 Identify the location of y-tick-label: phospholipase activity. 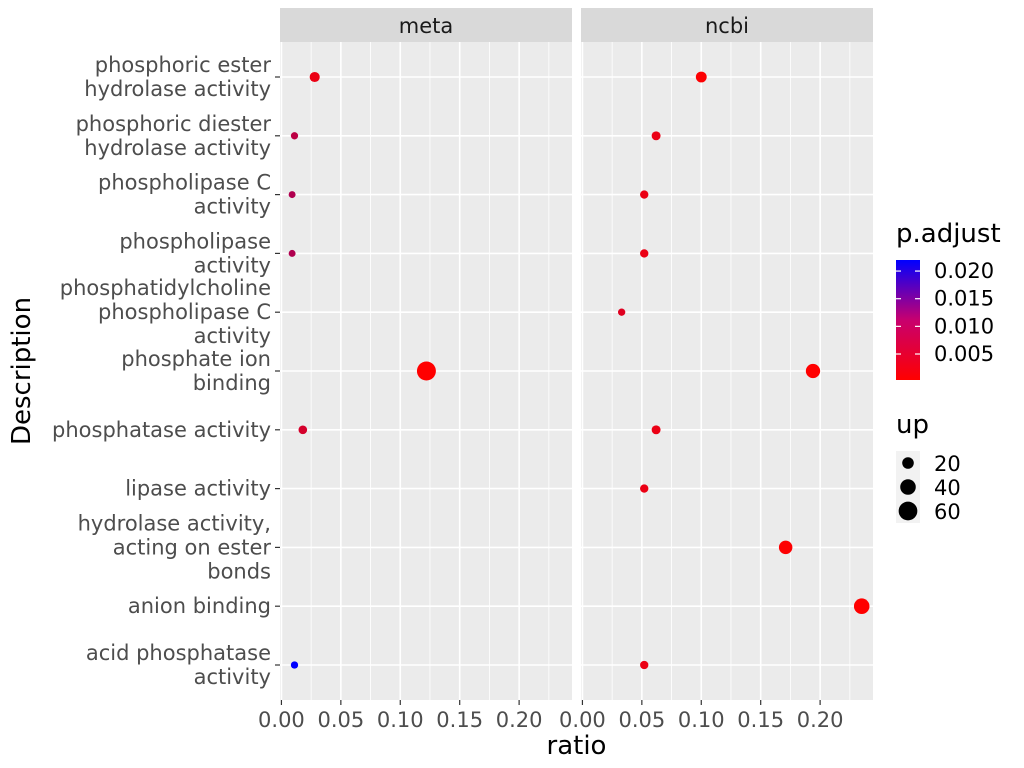
(195, 253).